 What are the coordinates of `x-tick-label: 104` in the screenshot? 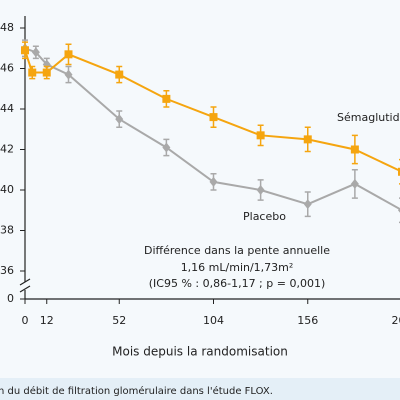 It's located at (213, 320).